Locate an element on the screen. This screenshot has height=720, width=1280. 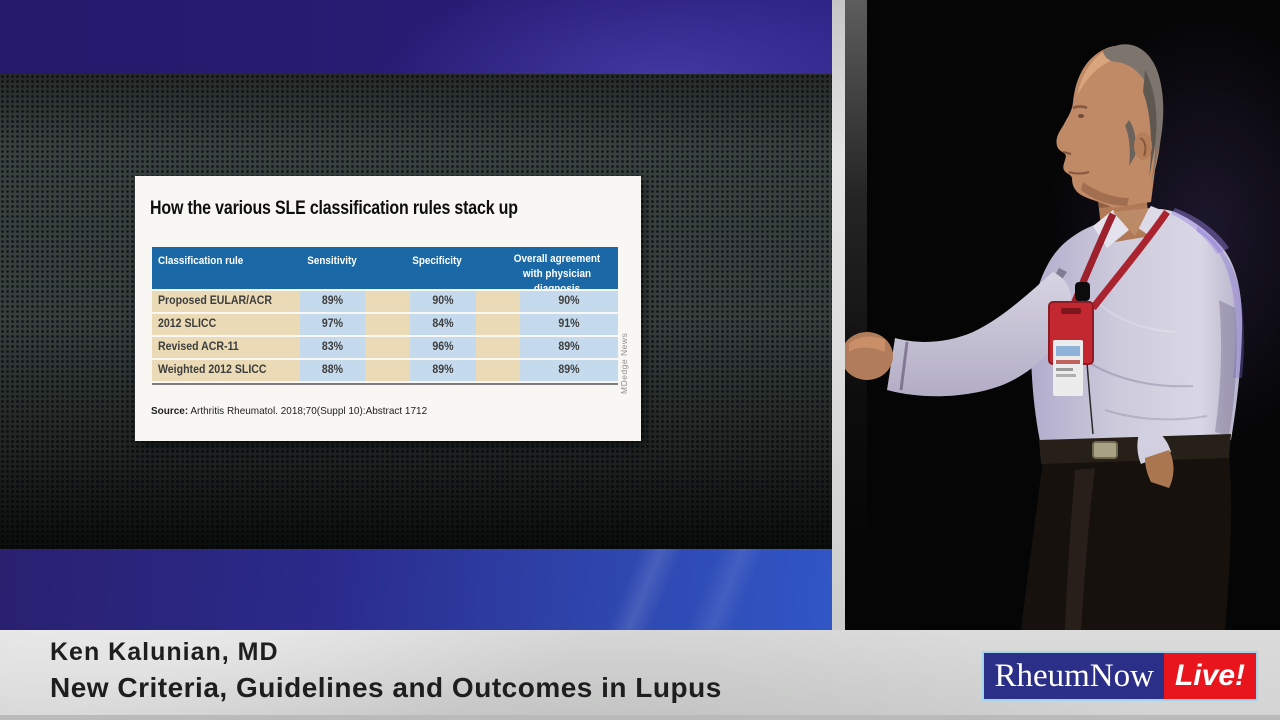
speaker-torso is located at coordinates (1137, 327).